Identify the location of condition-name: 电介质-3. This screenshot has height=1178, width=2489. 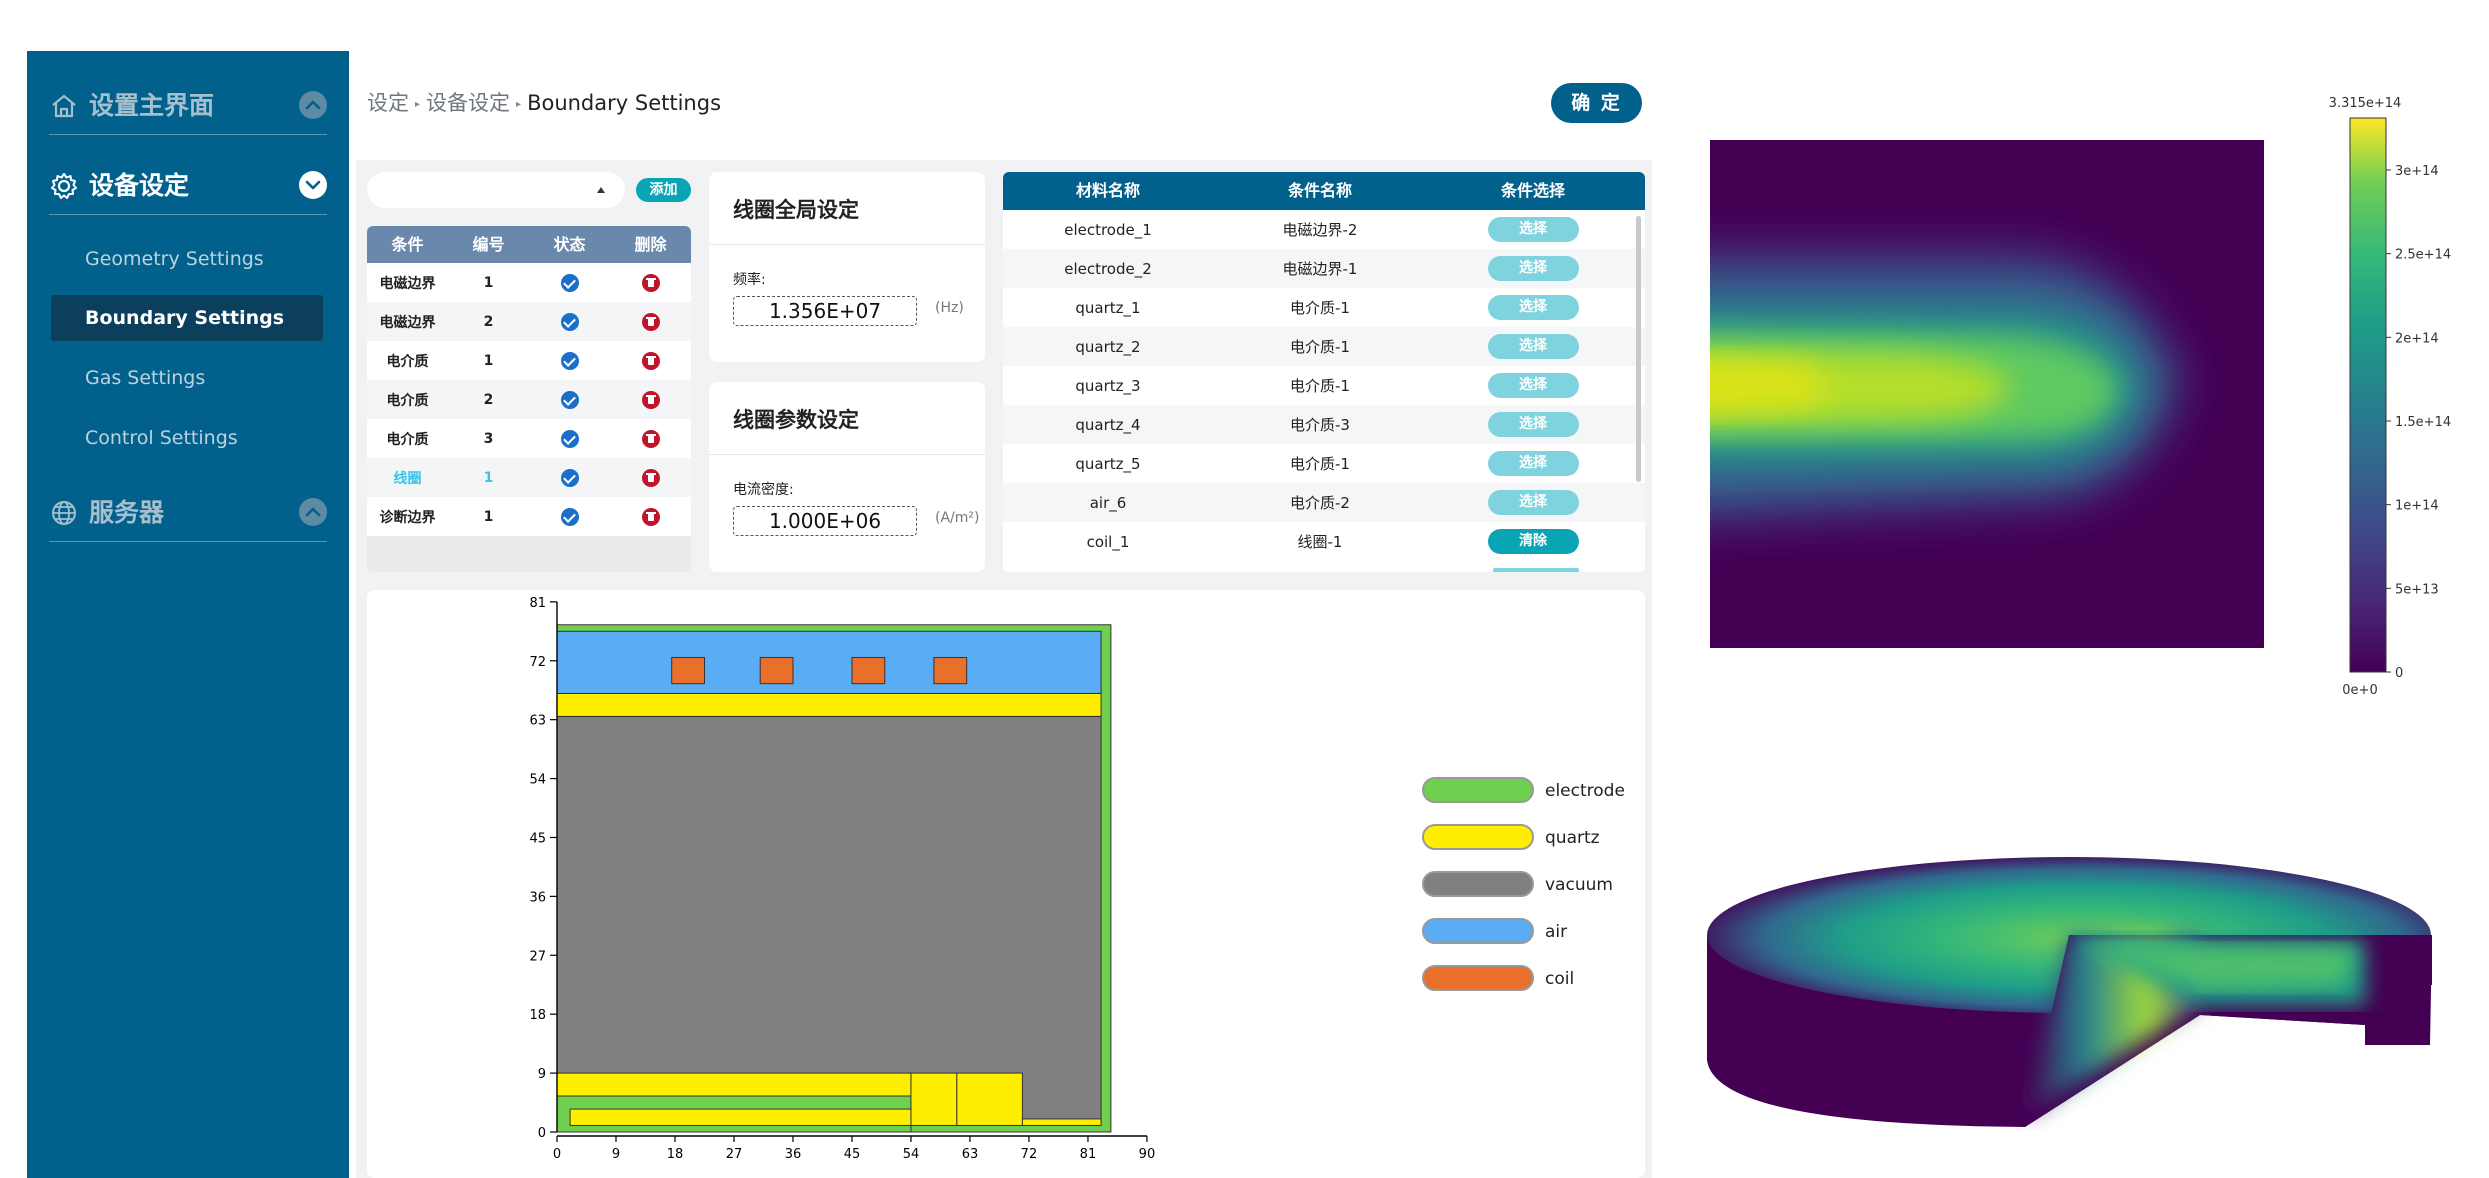
(1320, 425).